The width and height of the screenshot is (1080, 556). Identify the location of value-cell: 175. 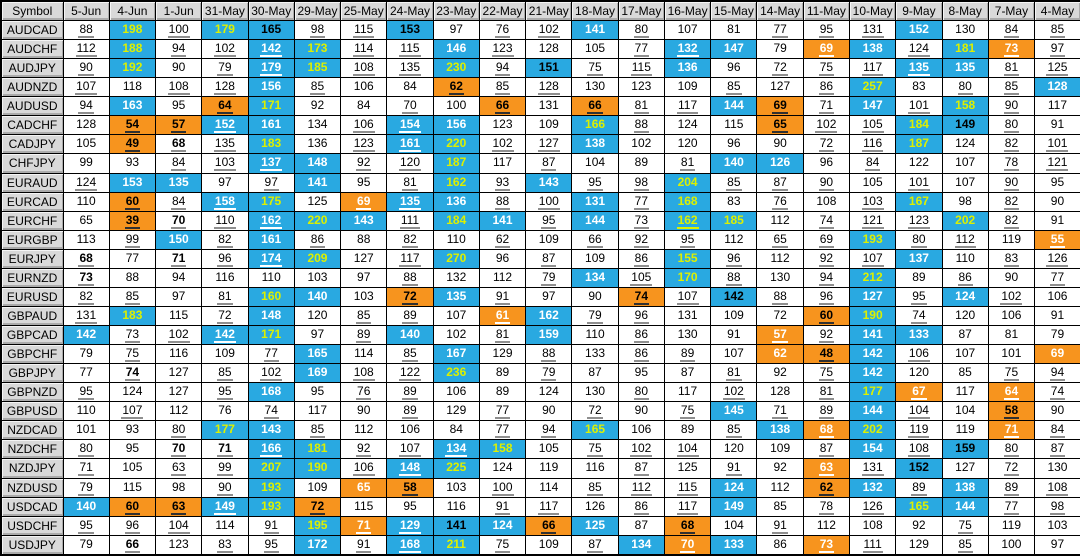
(271, 201).